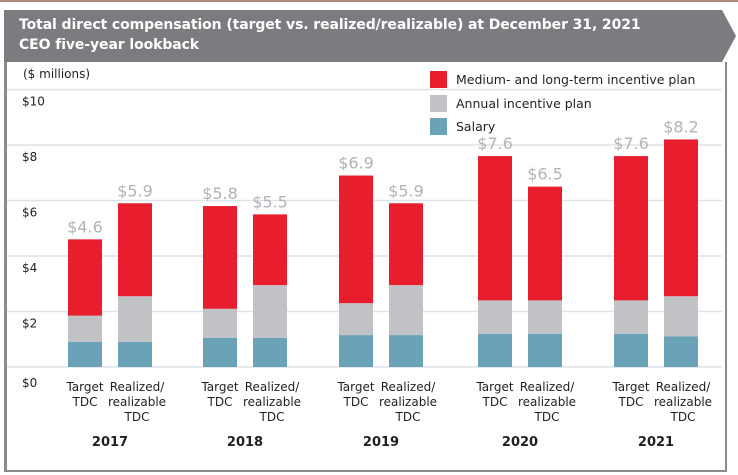 The width and height of the screenshot is (738, 475). What do you see at coordinates (245, 442) in the screenshot?
I see `group-label-2018: 2018` at bounding box center [245, 442].